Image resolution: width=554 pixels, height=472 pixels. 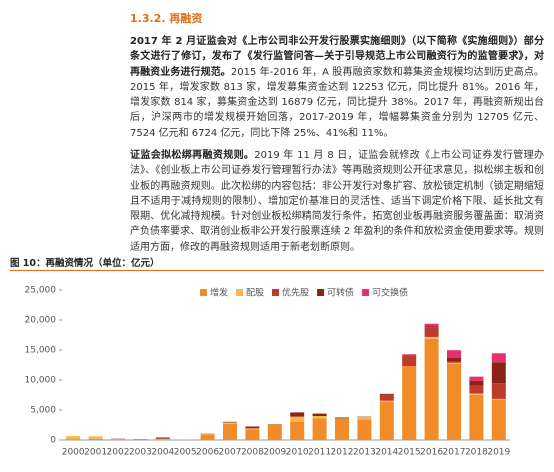 I want to click on x-tick-label: 2011, so click(x=319, y=453).